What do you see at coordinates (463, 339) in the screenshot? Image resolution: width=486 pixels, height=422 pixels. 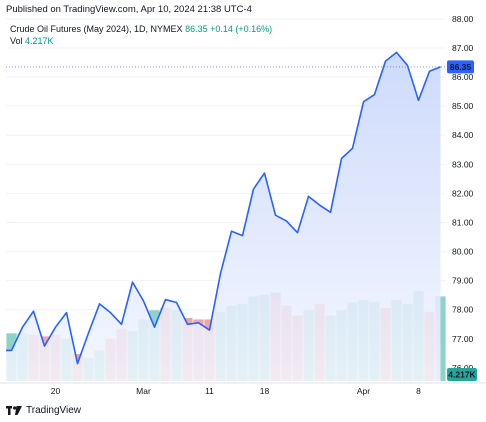 I see `y-tick-label: 77.00` at bounding box center [463, 339].